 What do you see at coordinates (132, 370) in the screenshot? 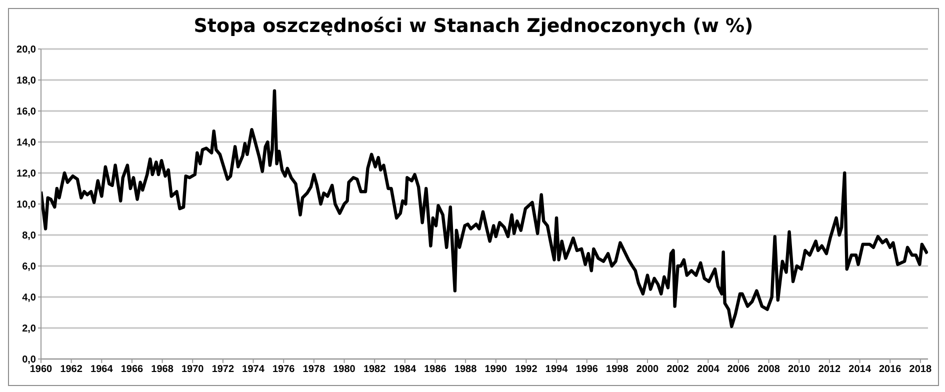
I see `x-tick-label: 1966` at bounding box center [132, 370].